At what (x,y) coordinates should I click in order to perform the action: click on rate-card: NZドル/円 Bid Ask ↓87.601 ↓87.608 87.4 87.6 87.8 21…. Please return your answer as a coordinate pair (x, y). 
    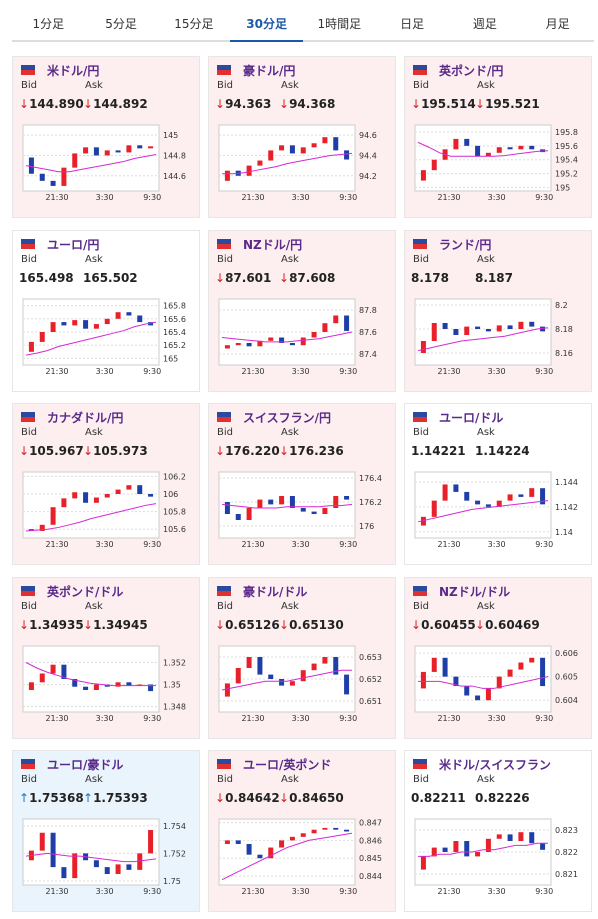
    Looking at the image, I should click on (302, 310).